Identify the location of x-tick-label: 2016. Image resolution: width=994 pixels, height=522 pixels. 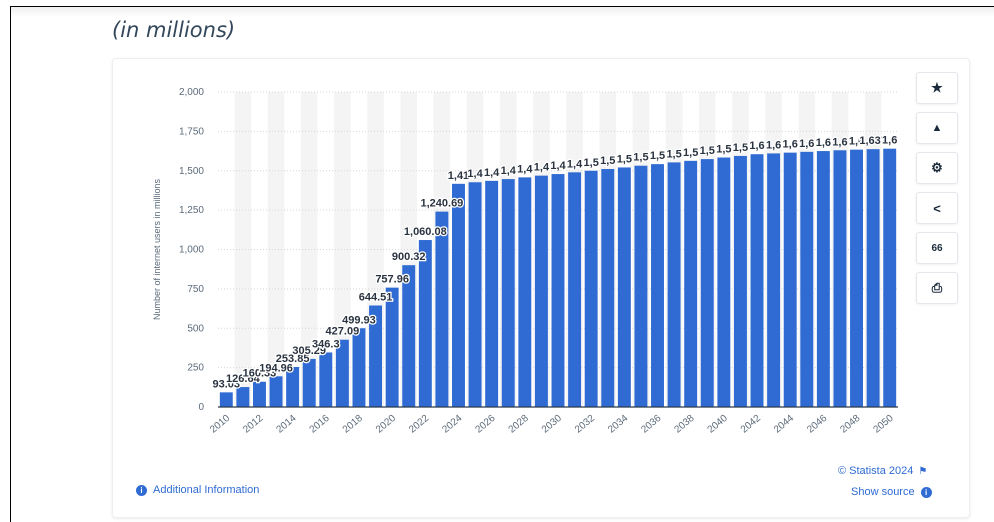
(320, 424).